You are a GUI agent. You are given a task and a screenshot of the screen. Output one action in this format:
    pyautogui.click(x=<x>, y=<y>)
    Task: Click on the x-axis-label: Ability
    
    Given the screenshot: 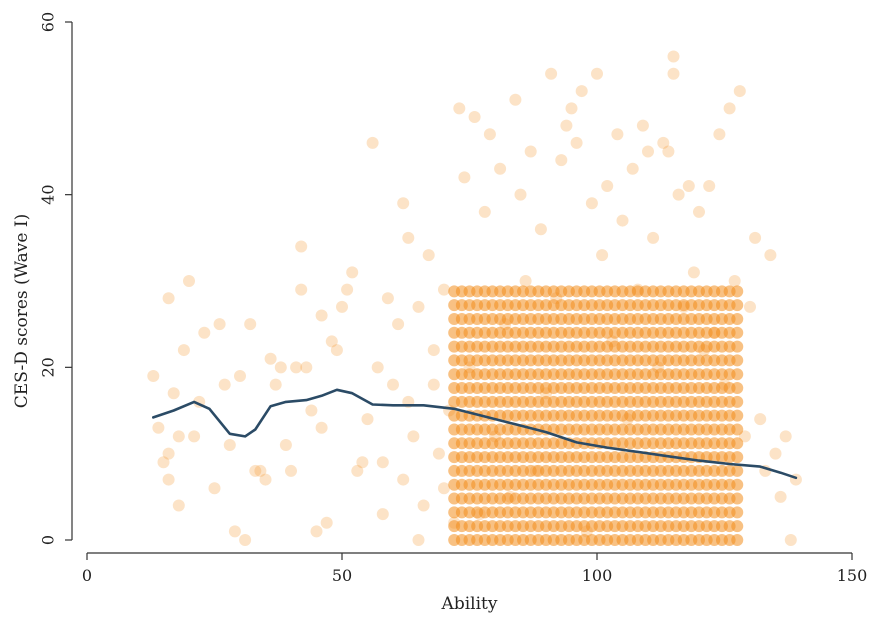 What is the action you would take?
    pyautogui.click(x=469, y=604)
    